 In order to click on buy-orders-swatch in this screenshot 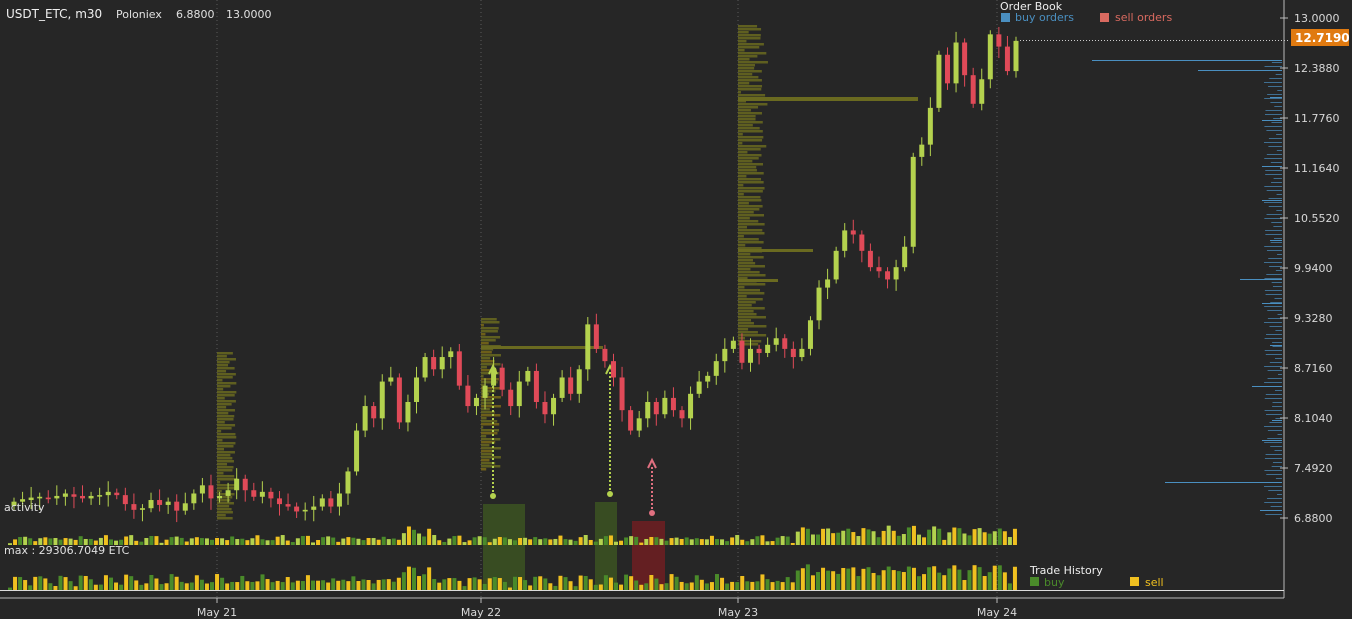, I will do `click(1005, 17)`.